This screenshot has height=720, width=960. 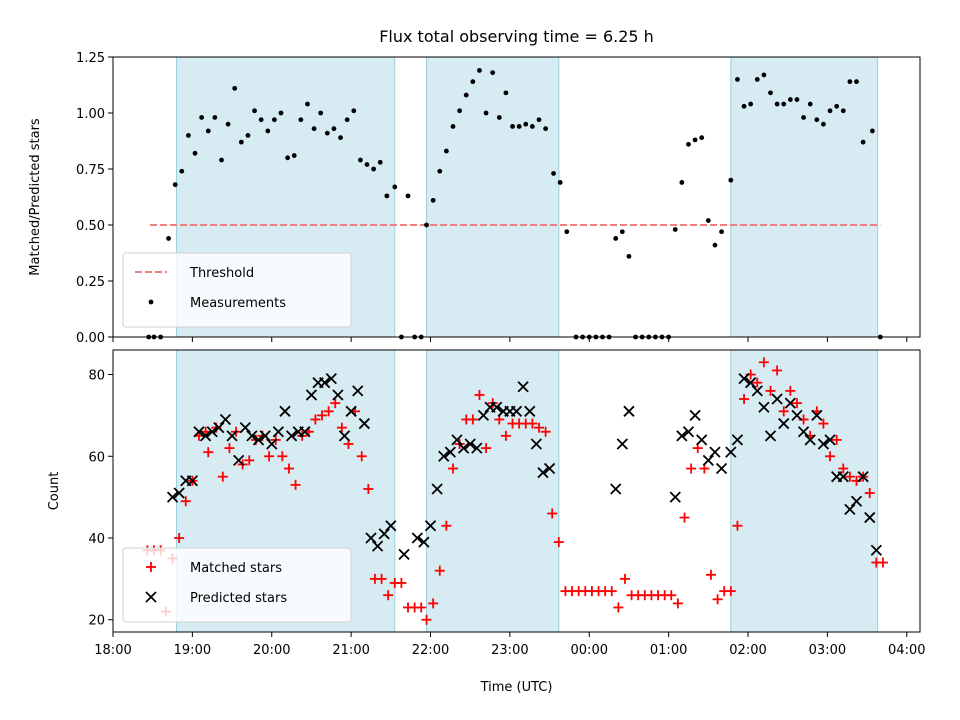 What do you see at coordinates (112, 650) in the screenshot?
I see `x-tick-label: 18:00` at bounding box center [112, 650].